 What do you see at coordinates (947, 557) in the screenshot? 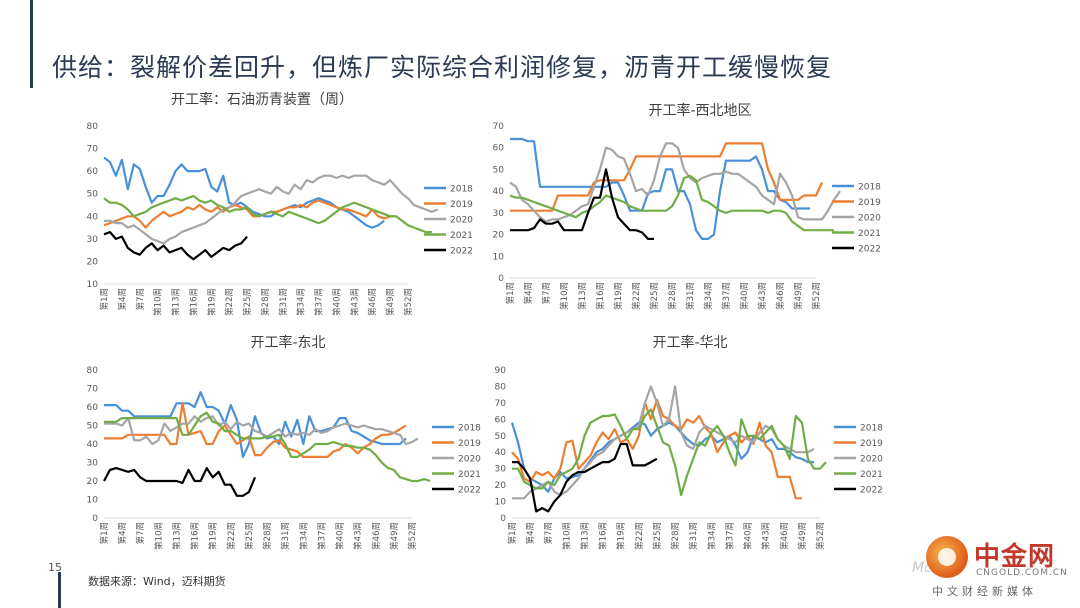
I see `logo-mark-icon` at bounding box center [947, 557].